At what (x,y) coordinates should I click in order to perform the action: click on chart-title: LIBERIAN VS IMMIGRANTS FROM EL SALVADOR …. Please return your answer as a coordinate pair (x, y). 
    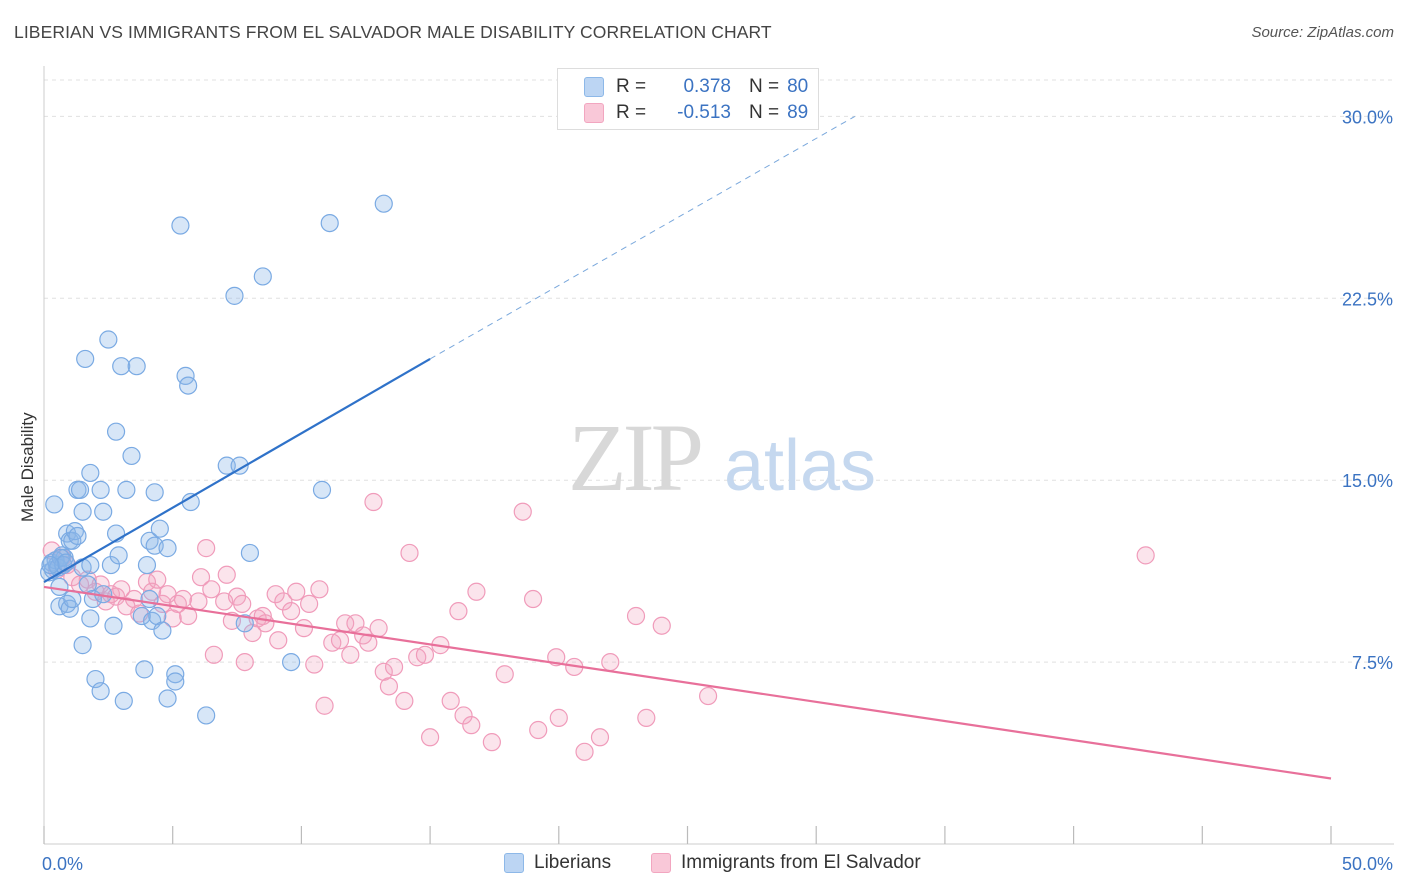
    Looking at the image, I should click on (393, 32).